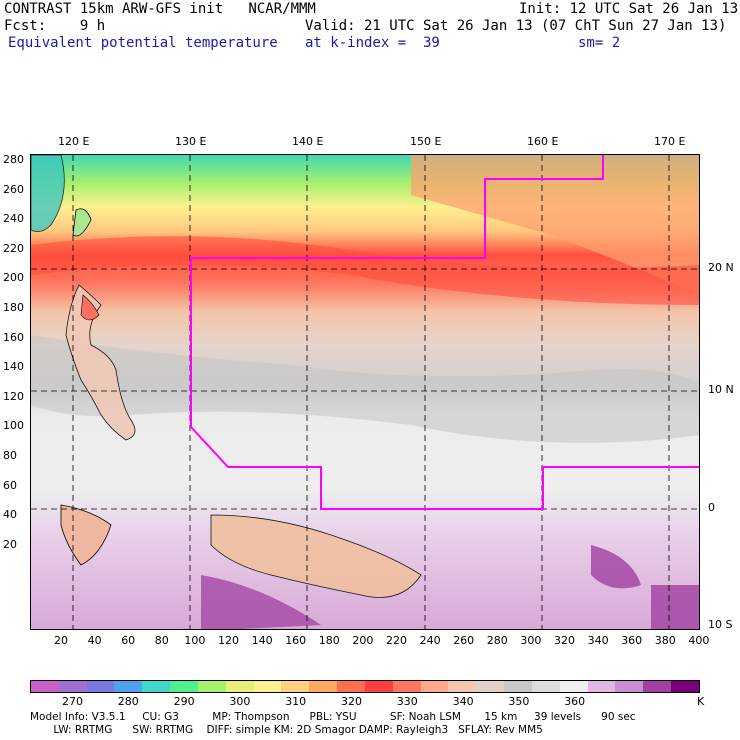 The width and height of the screenshot is (740, 740). What do you see at coordinates (74, 141) in the screenshot?
I see `lon-label: 120 E` at bounding box center [74, 141].